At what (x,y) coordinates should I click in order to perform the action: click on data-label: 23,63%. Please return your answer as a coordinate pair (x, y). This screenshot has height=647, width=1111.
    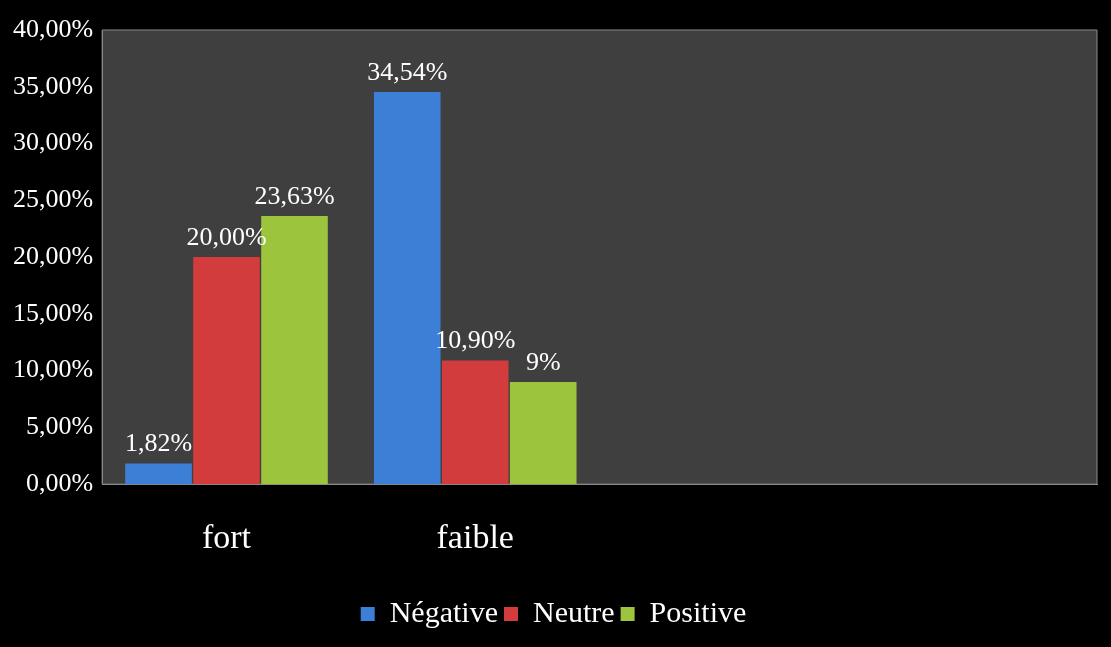
    Looking at the image, I should click on (294, 195).